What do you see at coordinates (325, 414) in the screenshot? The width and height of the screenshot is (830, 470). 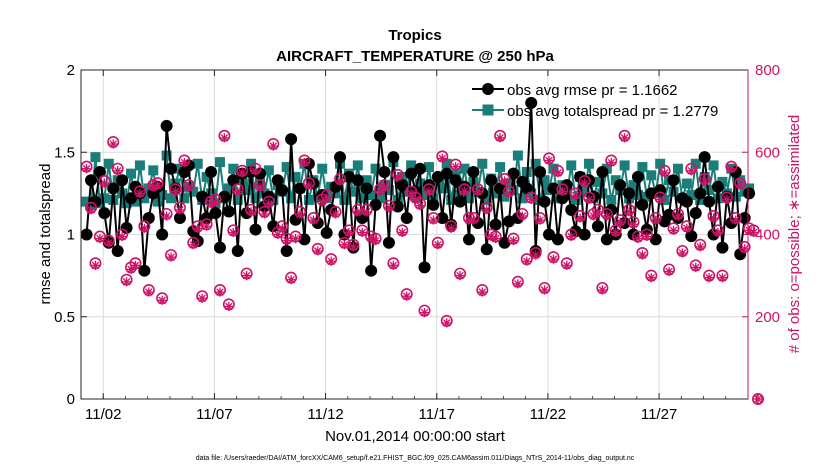 I see `x-tick-label: 11/12` at bounding box center [325, 414].